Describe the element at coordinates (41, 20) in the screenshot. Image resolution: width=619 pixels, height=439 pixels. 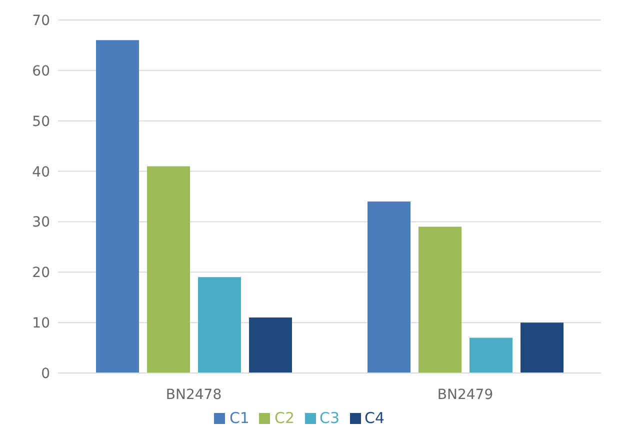
I see `y-tick-label: 70` at that location.